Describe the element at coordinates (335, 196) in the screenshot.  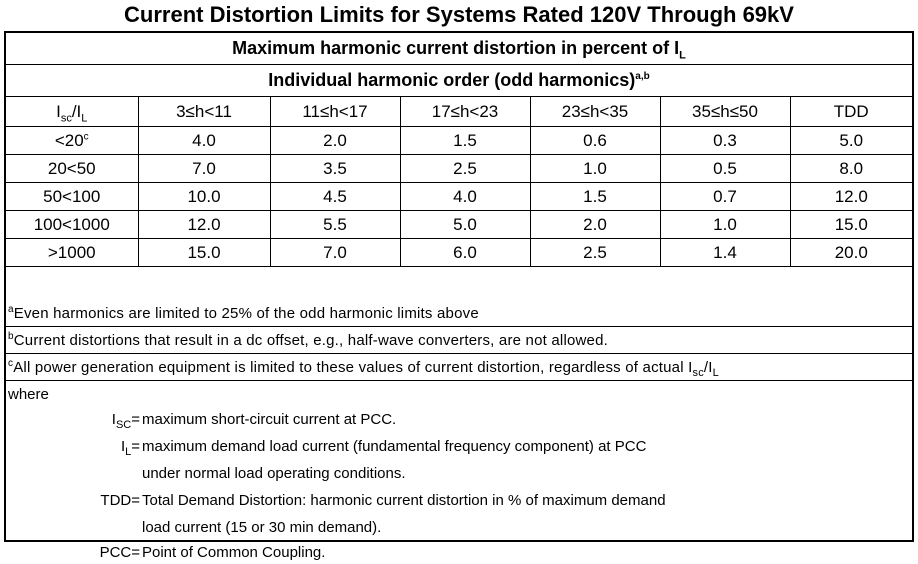
I see `value-cell: 4.5` at that location.